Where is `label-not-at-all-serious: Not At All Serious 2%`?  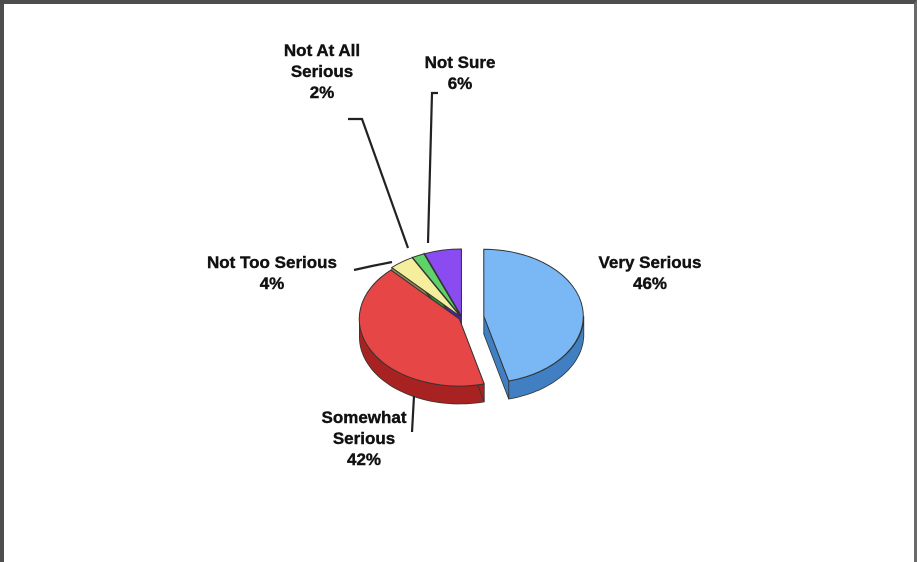 label-not-at-all-serious: Not At All Serious 2% is located at coordinates (322, 71).